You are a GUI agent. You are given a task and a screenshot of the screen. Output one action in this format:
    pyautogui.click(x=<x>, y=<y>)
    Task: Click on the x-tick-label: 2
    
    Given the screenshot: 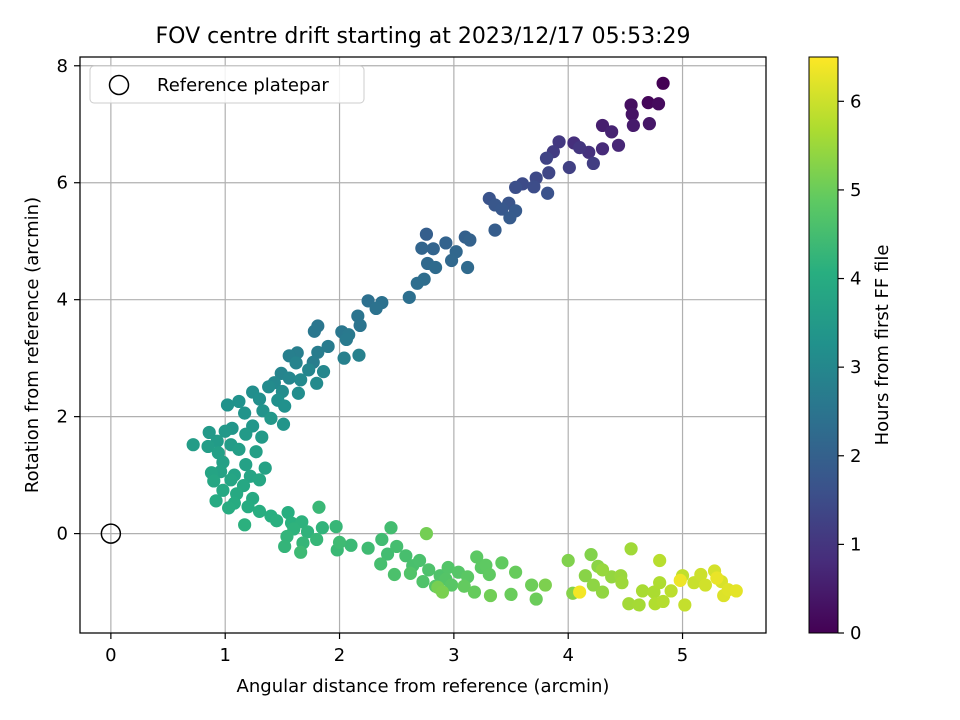 What is the action you would take?
    pyautogui.click(x=339, y=655)
    